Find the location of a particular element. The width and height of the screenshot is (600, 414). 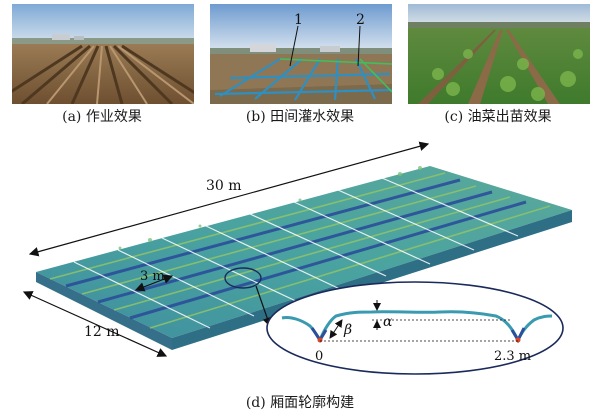

caption-d: (d) 厢面轮廓构建 is located at coordinates (300, 403).